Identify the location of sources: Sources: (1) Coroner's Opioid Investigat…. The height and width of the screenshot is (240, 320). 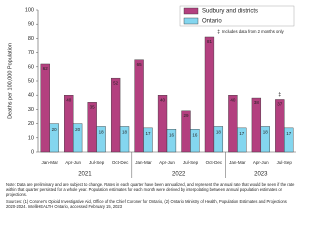
(146, 204).